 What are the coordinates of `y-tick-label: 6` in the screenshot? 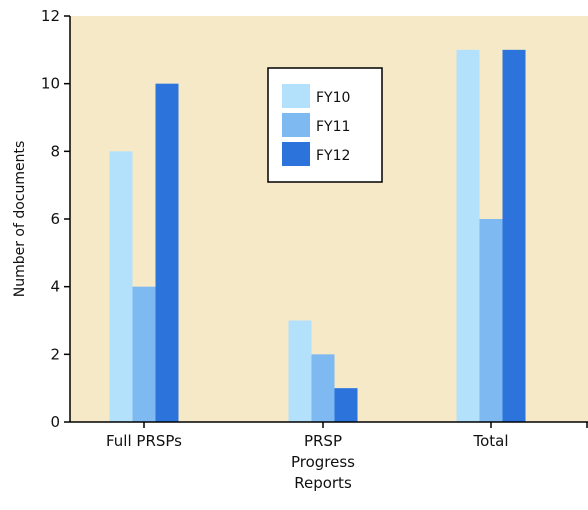 It's located at (55, 219).